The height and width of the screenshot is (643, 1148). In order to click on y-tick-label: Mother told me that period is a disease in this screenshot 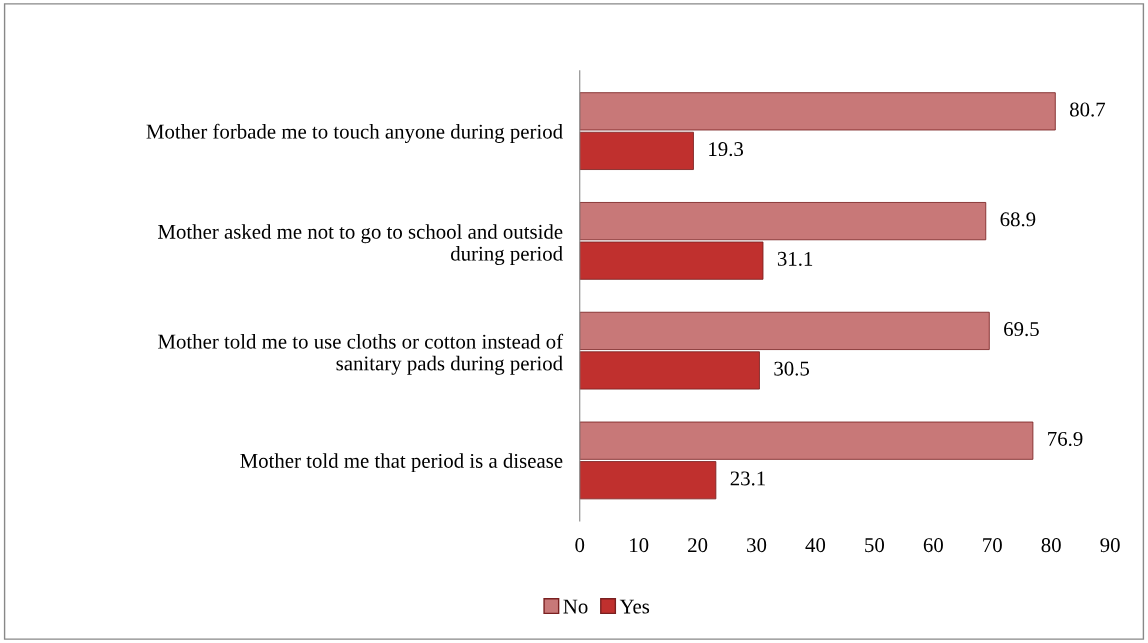, I will do `click(401, 463)`.